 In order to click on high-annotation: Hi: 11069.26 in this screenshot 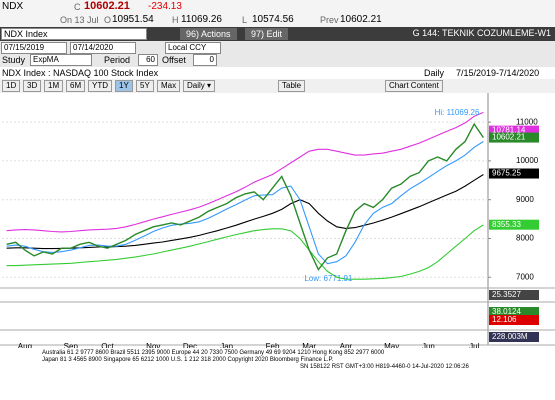, I will do `click(457, 112)`.